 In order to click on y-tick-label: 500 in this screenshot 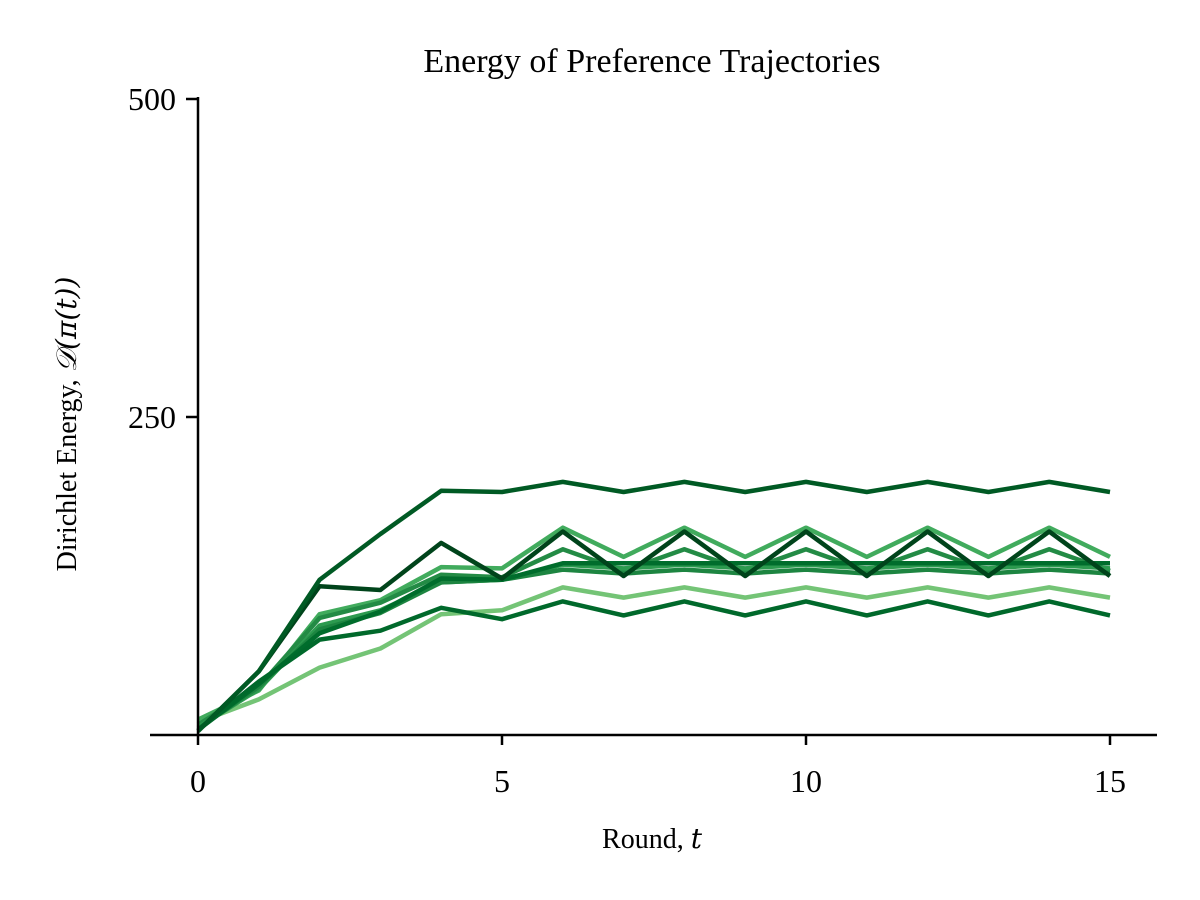, I will do `click(152, 99)`.